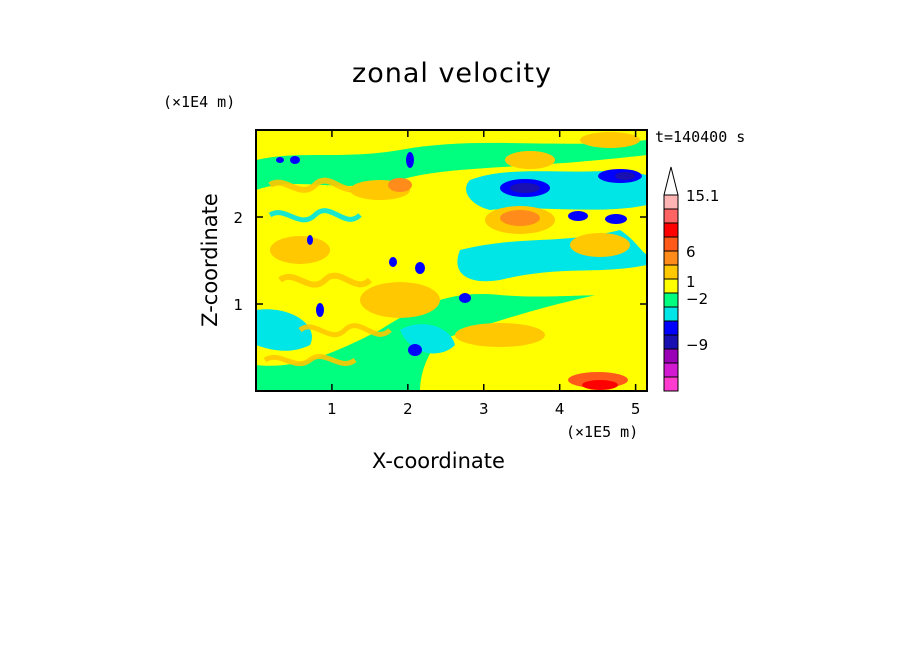 This screenshot has width=904, height=654. Describe the element at coordinates (332, 409) in the screenshot. I see `x-tick-label: 1` at that location.